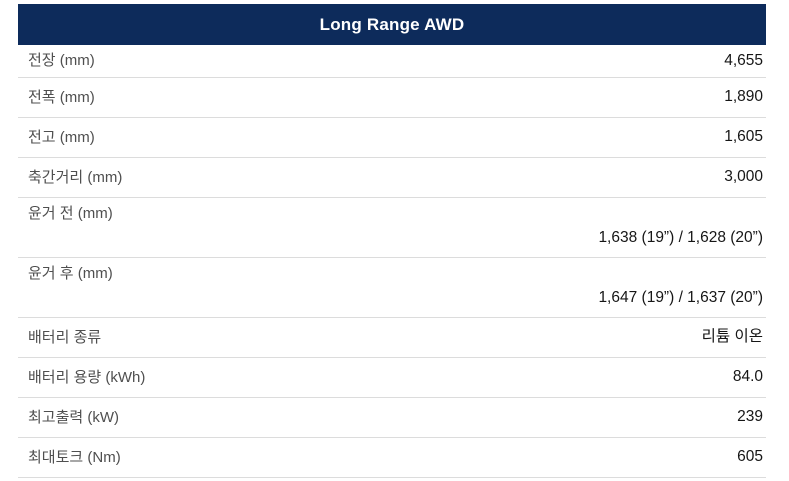 Image resolution: width=789 pixels, height=481 pixels. I want to click on row-label: 배터리 종류, so click(65, 337).